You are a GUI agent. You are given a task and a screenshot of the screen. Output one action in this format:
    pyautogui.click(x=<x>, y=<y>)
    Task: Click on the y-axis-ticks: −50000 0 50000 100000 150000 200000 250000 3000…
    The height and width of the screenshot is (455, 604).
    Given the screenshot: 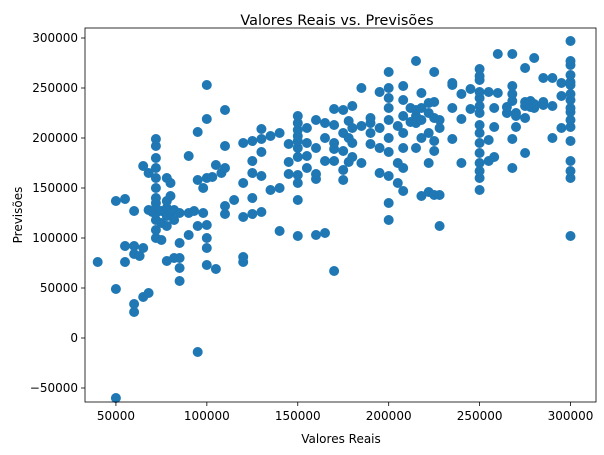 What is the action you would take?
    pyautogui.click(x=57, y=213)
    